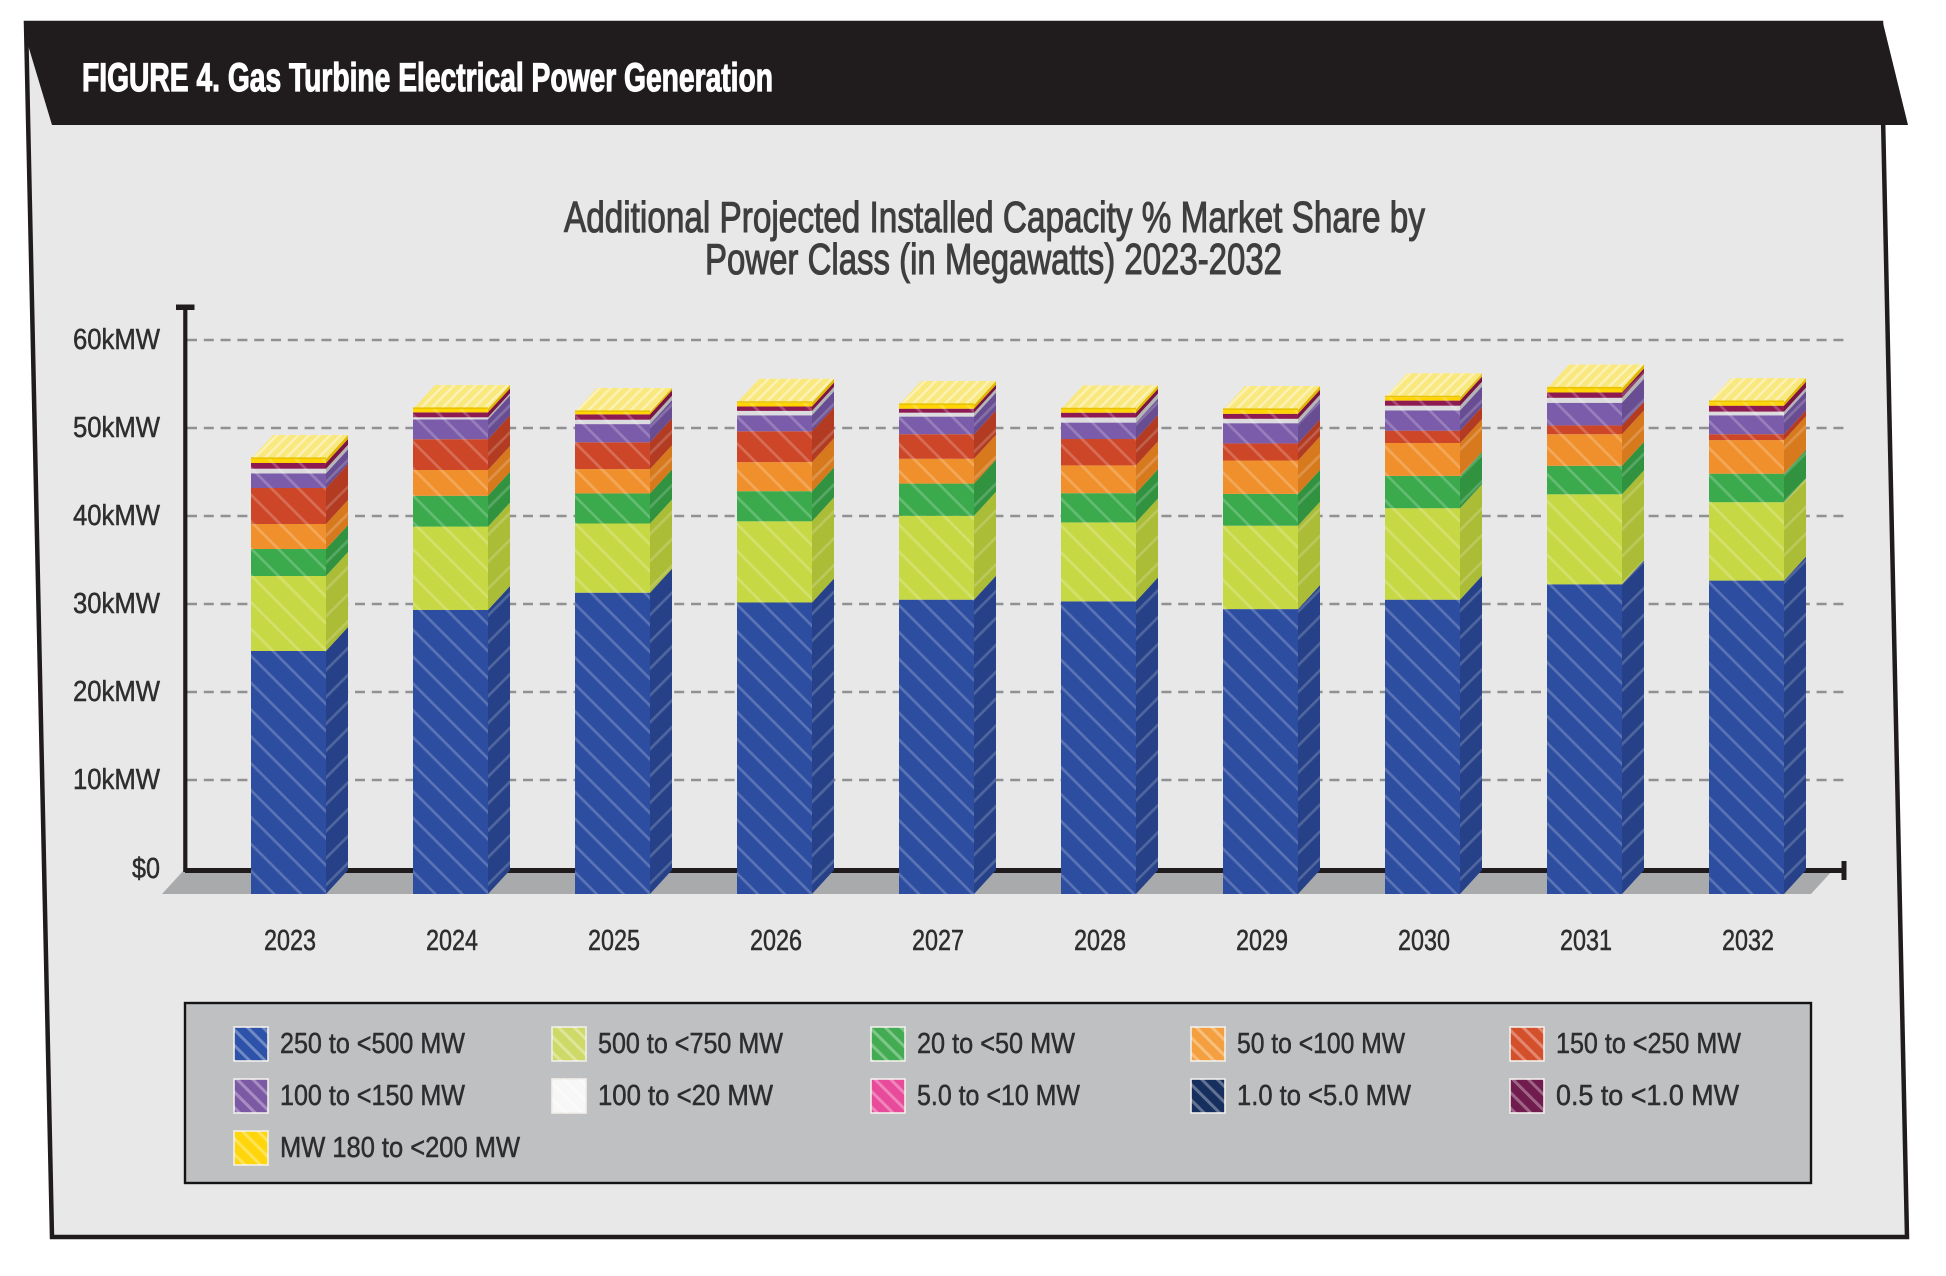 The image size is (1946, 1276). What do you see at coordinates (1262, 941) in the screenshot?
I see `svg-text: 2029` at bounding box center [1262, 941].